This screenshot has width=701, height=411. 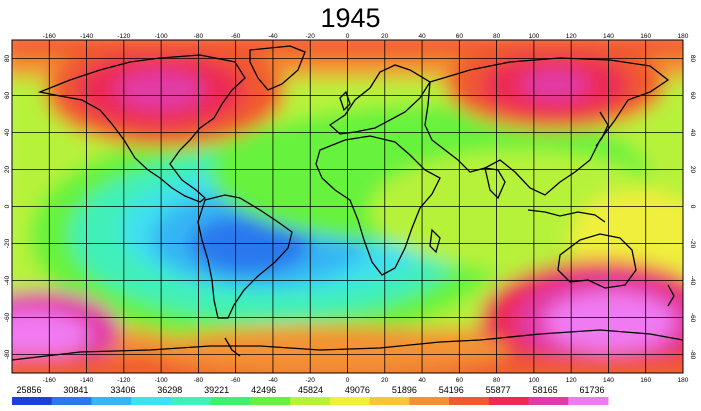 I want to click on legend-value-label: 51896, so click(x=404, y=390).